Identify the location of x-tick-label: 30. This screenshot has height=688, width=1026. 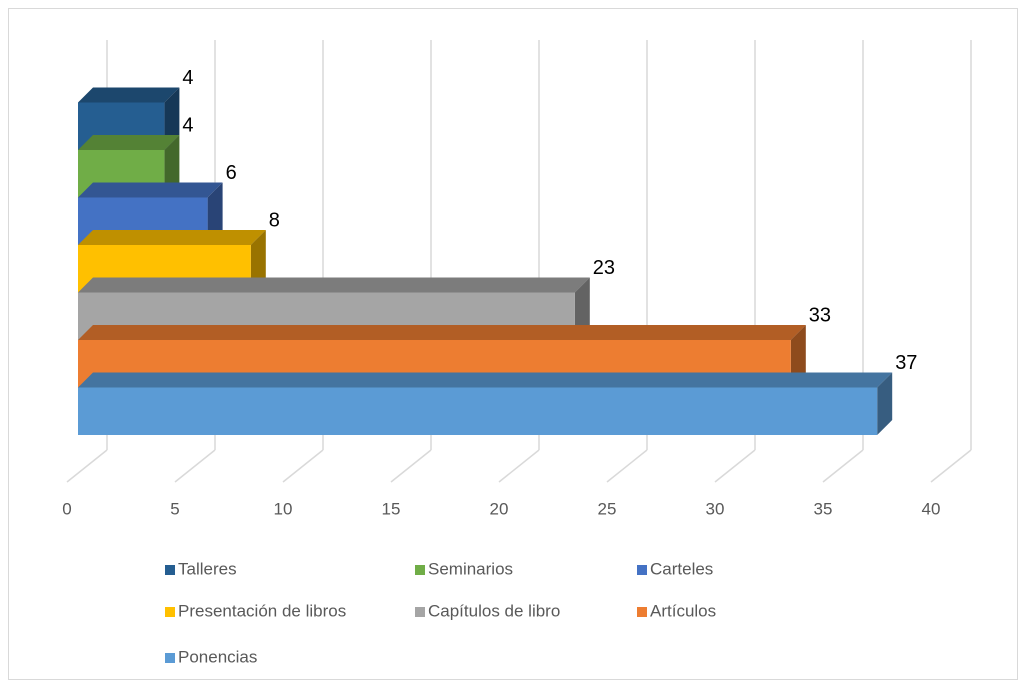
(715, 508).